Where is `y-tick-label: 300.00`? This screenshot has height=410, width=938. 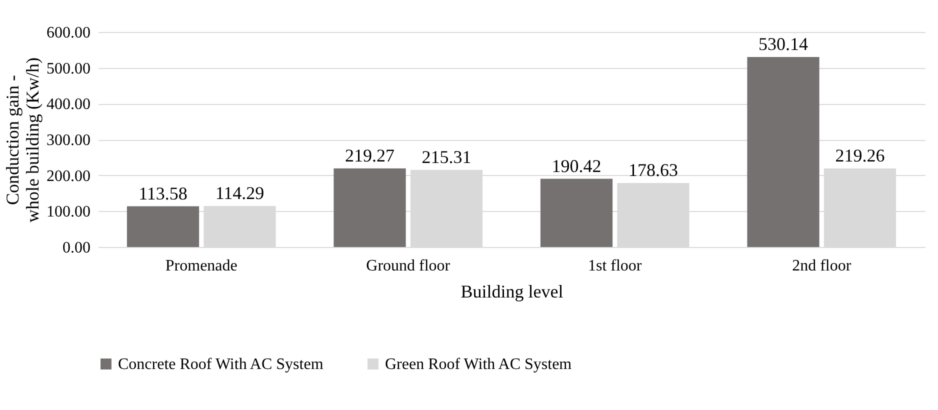 y-tick-label: 300.00 is located at coordinates (68, 140).